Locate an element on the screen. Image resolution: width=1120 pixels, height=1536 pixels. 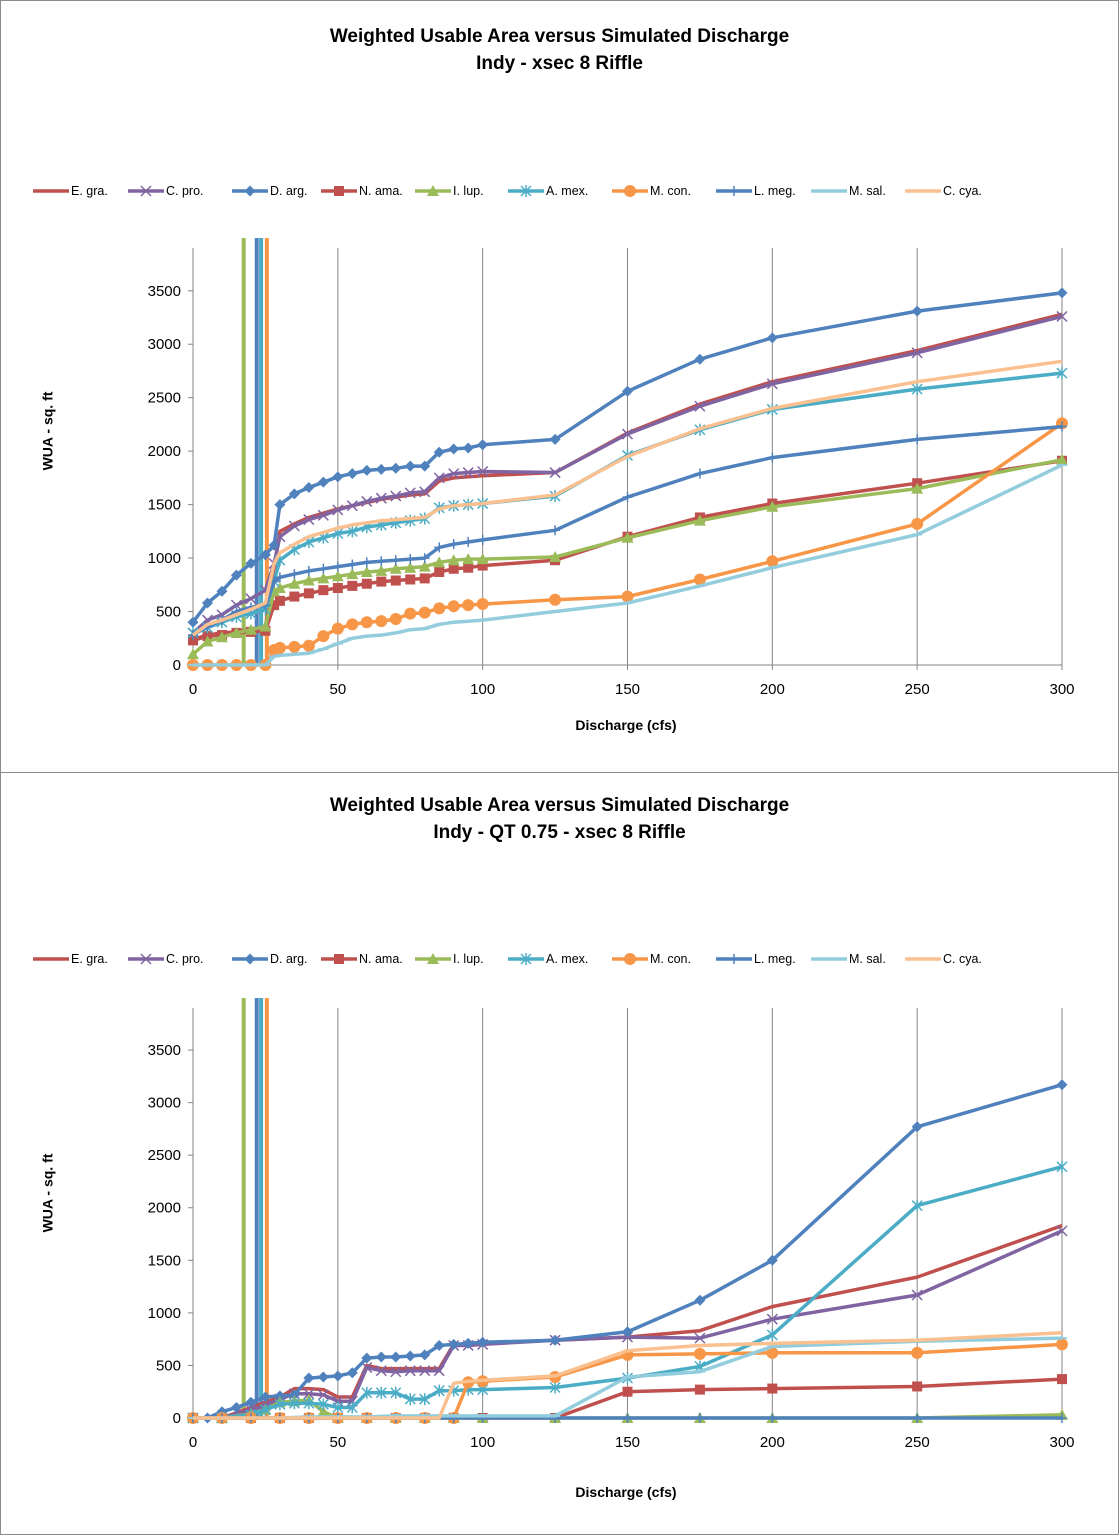
legend-label: M. con. is located at coordinates (670, 191).